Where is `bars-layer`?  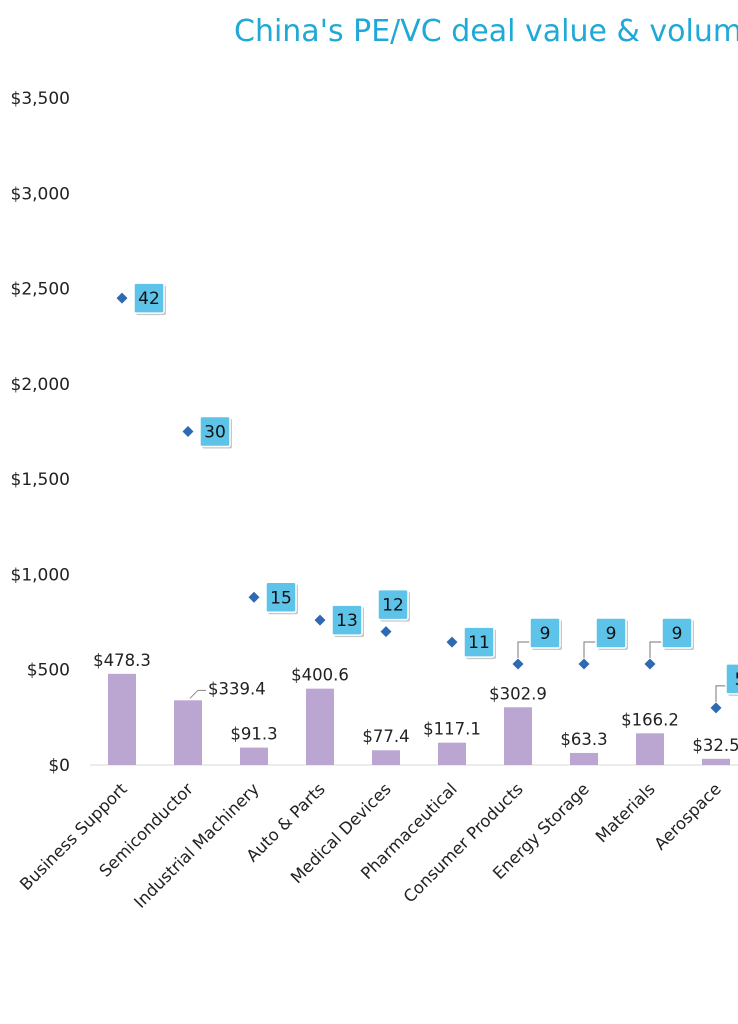 bars-layer is located at coordinates (419, 719).